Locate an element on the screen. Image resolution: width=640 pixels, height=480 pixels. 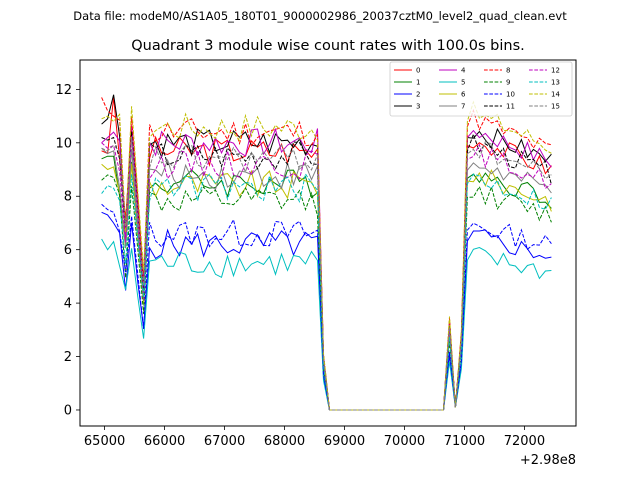
x-tick-label: 66000 is located at coordinates (164, 441).